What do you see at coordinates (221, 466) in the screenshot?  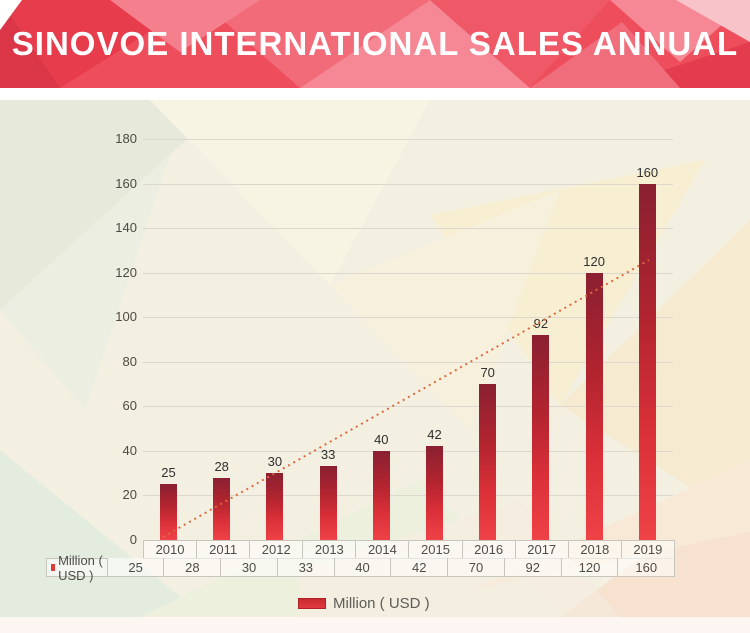 I see `bar-value-label: 28` at bounding box center [221, 466].